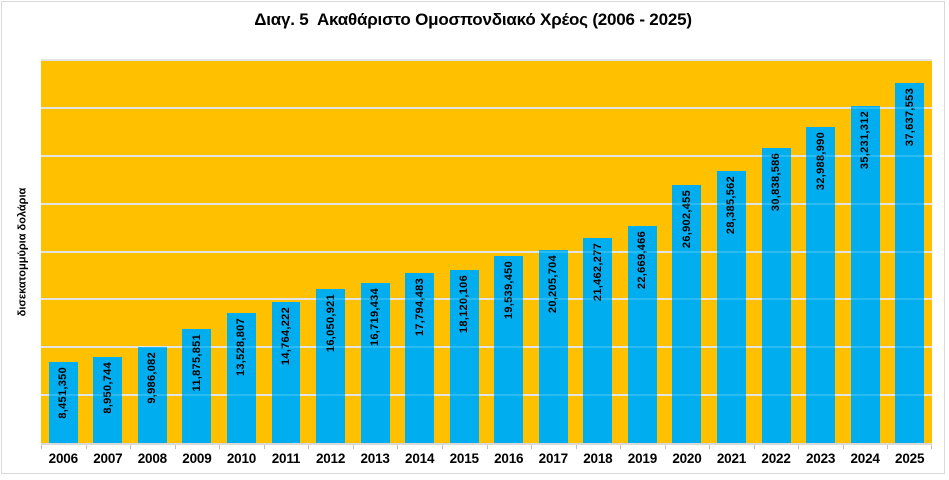 The width and height of the screenshot is (949, 480). I want to click on bar-2016: 19,539,450, so click(509, 349).